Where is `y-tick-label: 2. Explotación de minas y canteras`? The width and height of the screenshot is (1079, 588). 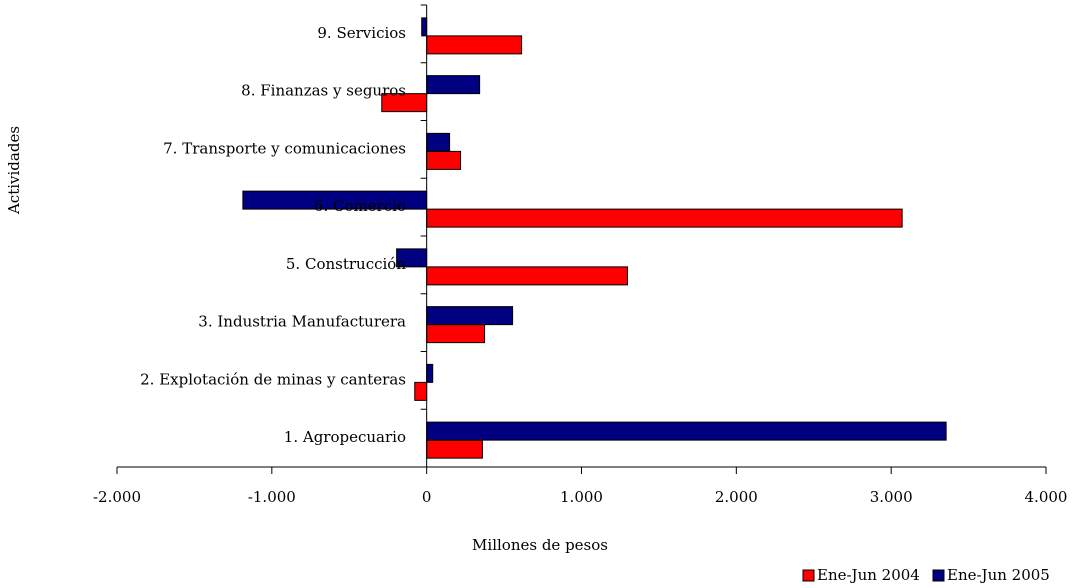 y-tick-label: 2. Explotación de minas y canteras is located at coordinates (273, 379).